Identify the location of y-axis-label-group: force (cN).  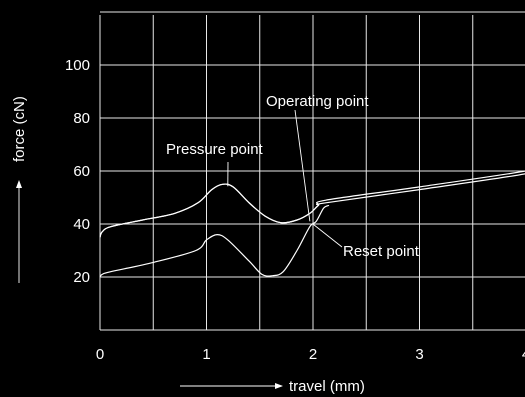
(19, 189).